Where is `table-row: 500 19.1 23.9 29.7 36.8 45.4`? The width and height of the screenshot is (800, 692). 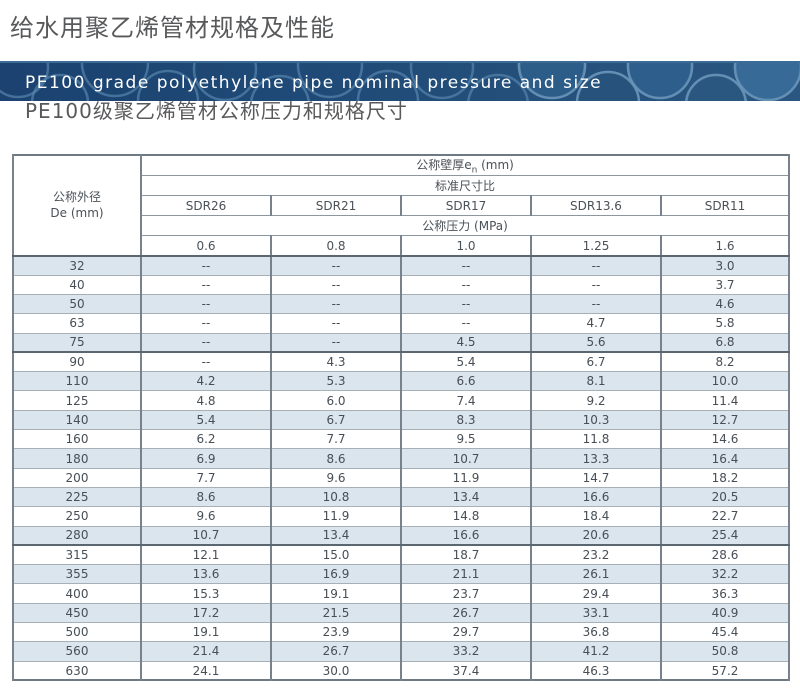
table-row: 500 19.1 23.9 29.7 36.8 45.4 is located at coordinates (401, 632).